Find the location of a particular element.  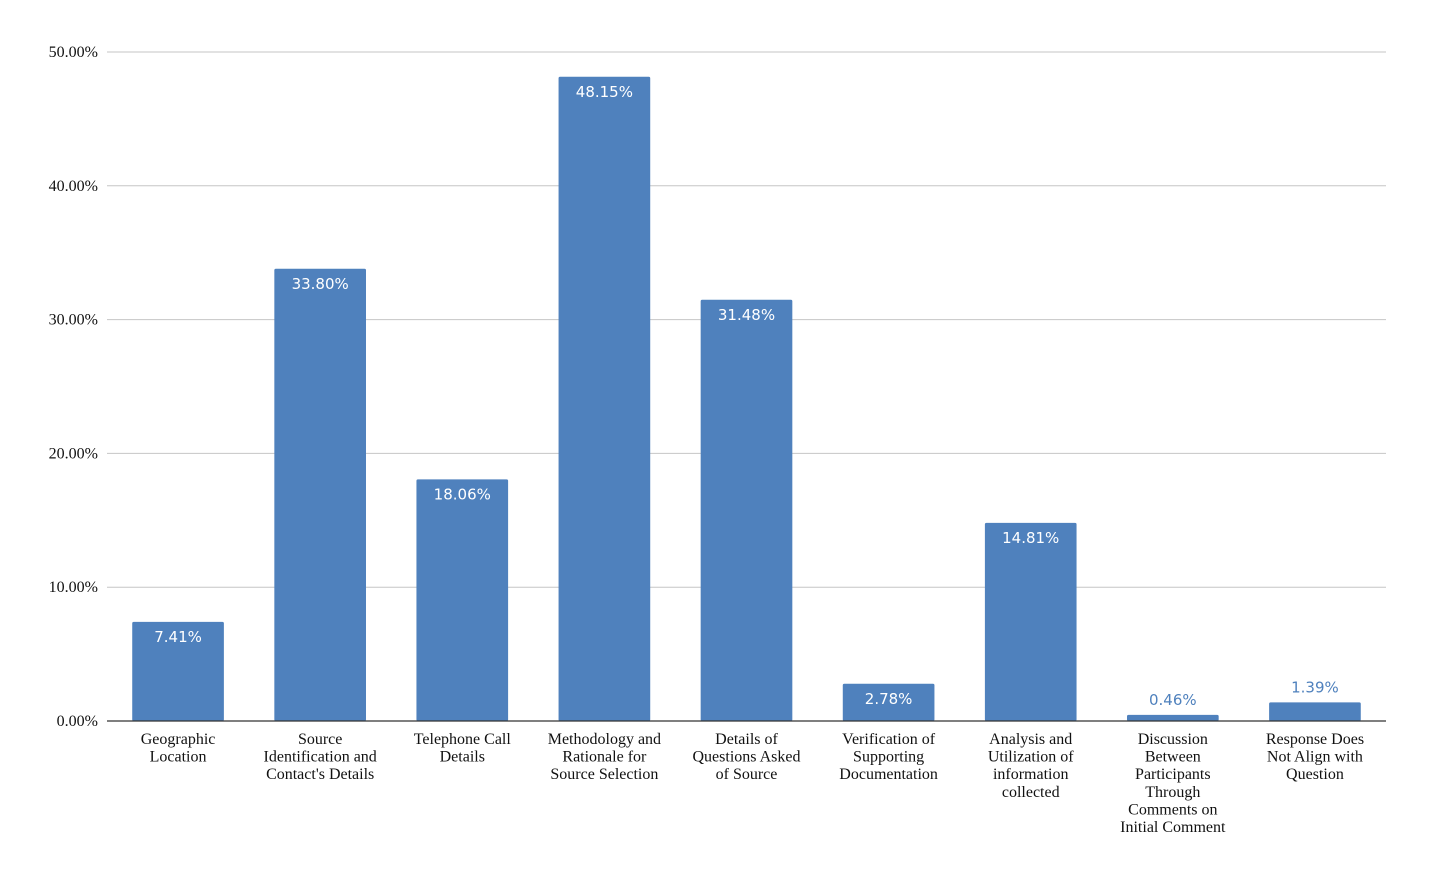

x-tick-label-line: Supporting is located at coordinates (888, 757).